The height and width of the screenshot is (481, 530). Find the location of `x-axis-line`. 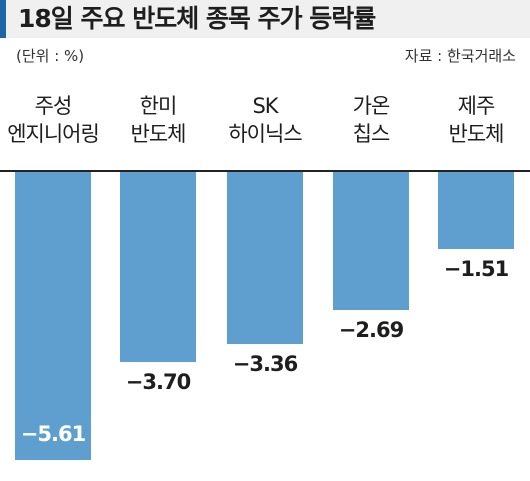

x-axis-line is located at coordinates (265, 171).